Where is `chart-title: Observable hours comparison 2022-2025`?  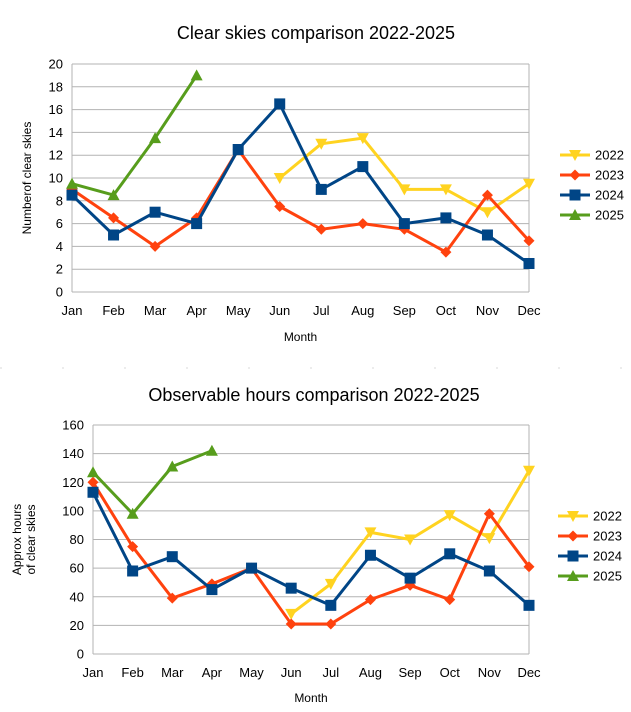
chart-title: Observable hours comparison 2022-2025 is located at coordinates (313, 395).